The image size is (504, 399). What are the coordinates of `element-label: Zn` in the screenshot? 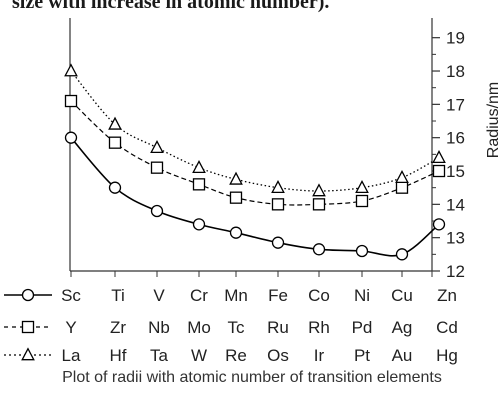 It's located at (447, 295).